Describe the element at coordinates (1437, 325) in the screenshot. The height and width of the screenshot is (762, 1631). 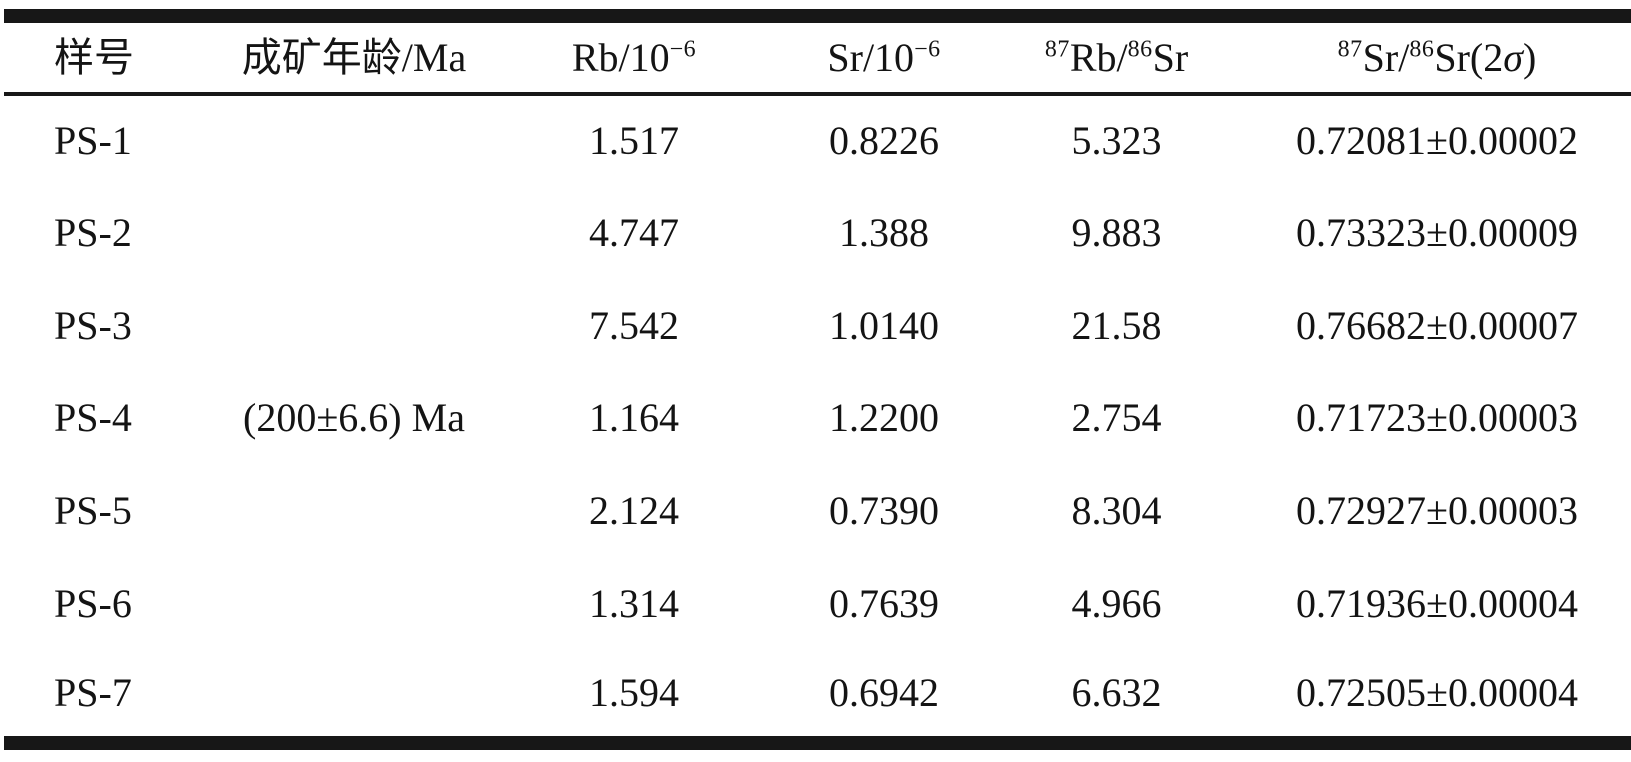
I see `sr87-sr86-value: 0.76682±0.00007` at that location.